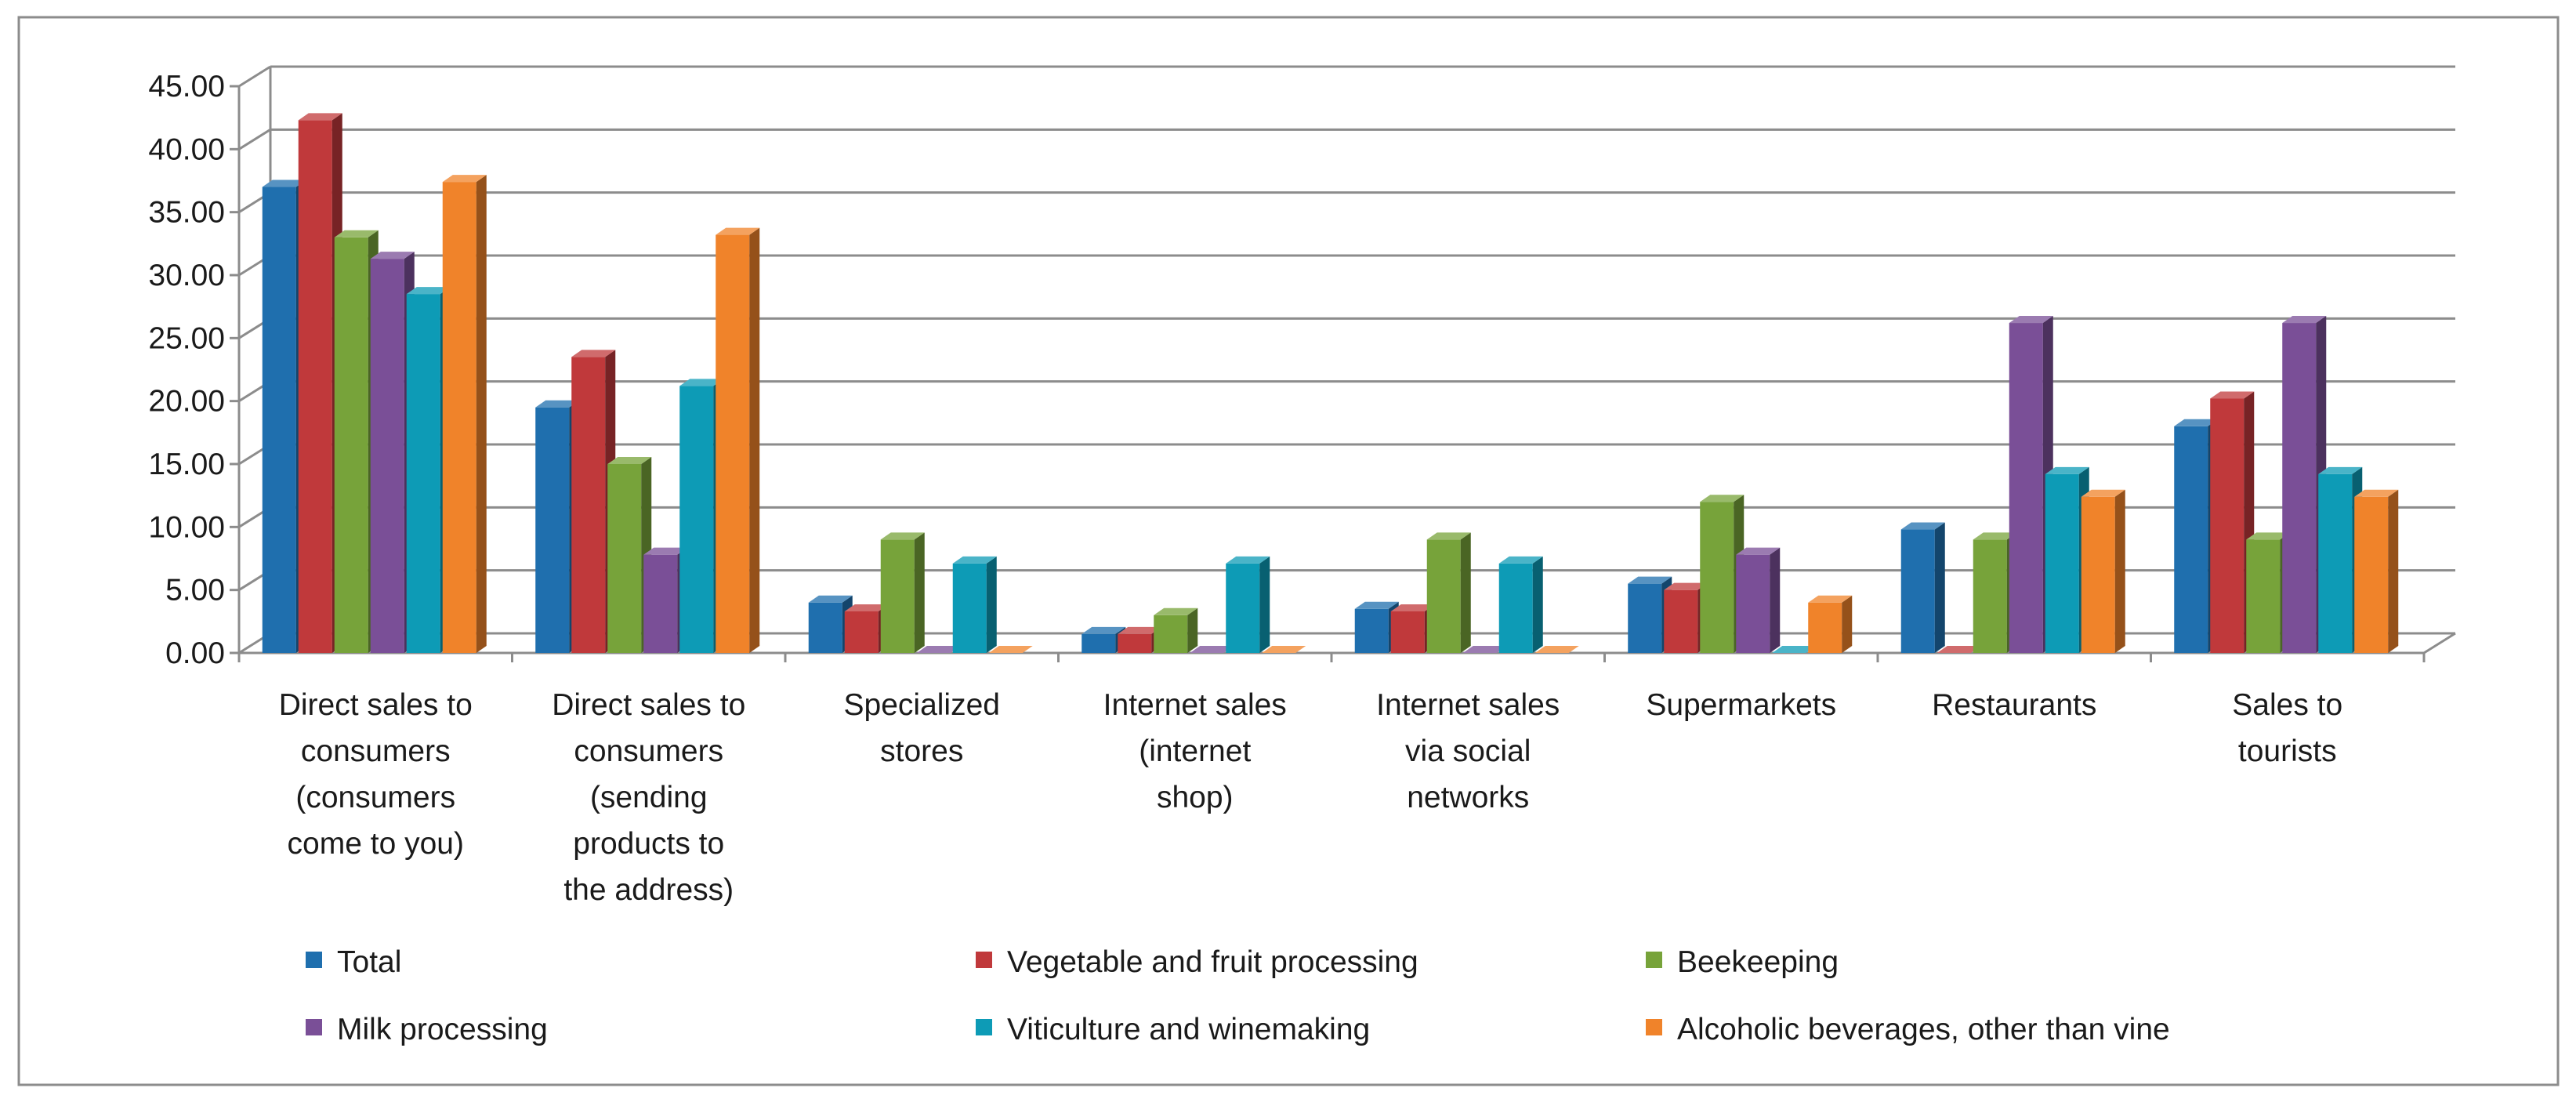 The height and width of the screenshot is (1106, 2576). I want to click on y-tick-label: 0.00, so click(195, 653).